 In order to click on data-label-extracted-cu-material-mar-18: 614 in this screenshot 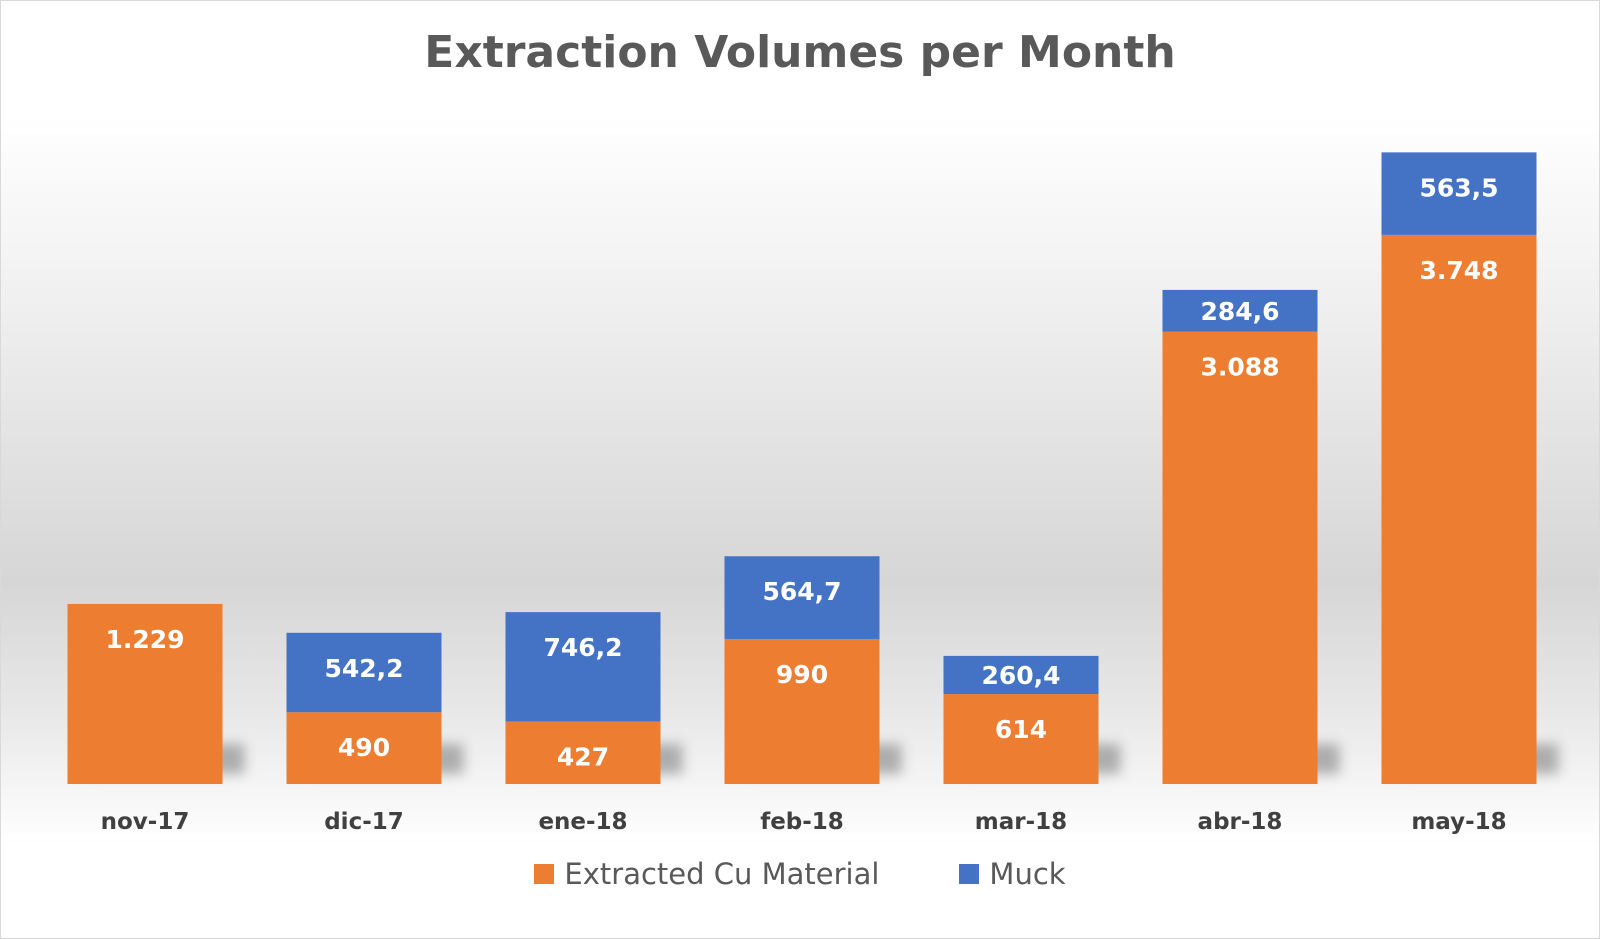, I will do `click(1021, 729)`.